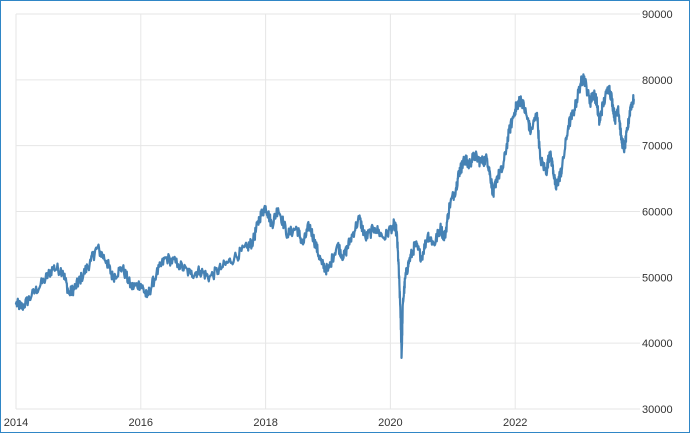  What do you see at coordinates (515, 423) in the screenshot?
I see `x-tick-label: 2022` at bounding box center [515, 423].